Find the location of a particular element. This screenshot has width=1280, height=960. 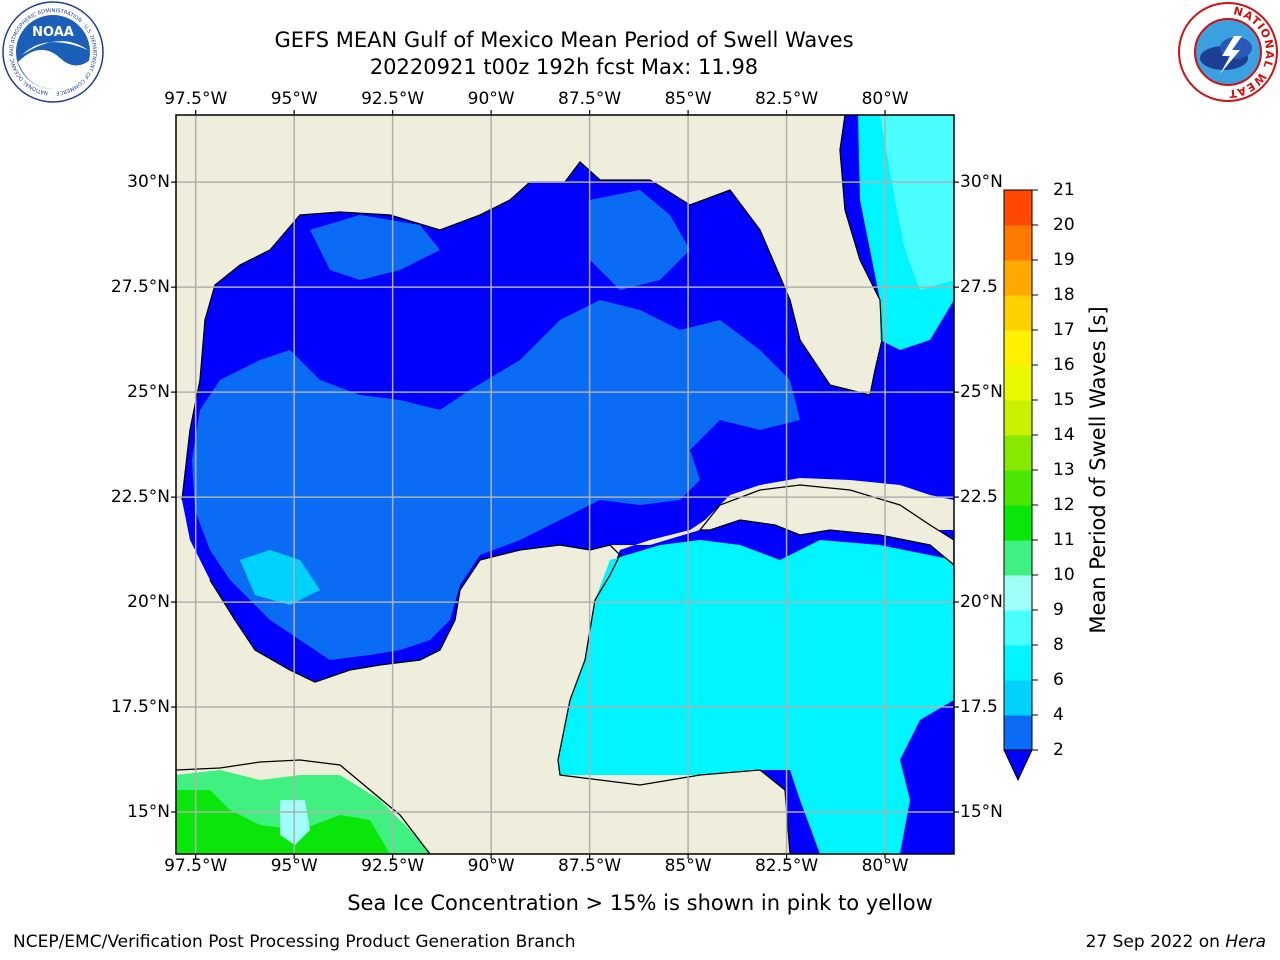

colorbar is located at coordinates (1020, 485).